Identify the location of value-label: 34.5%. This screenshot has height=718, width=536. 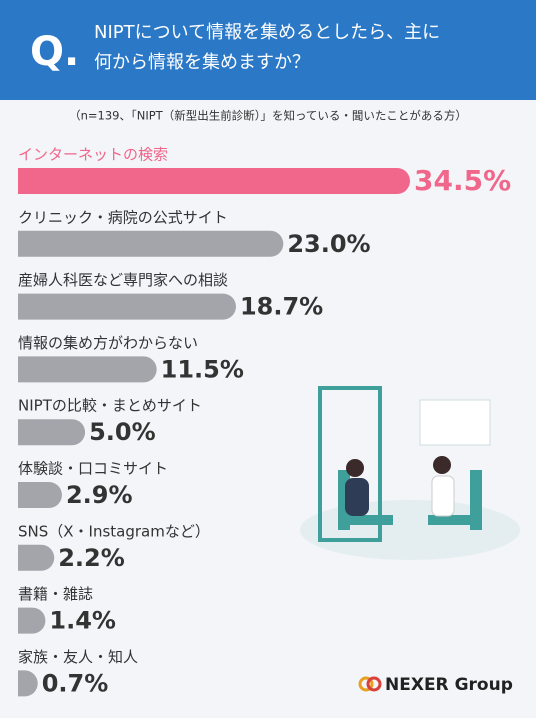
(462, 180).